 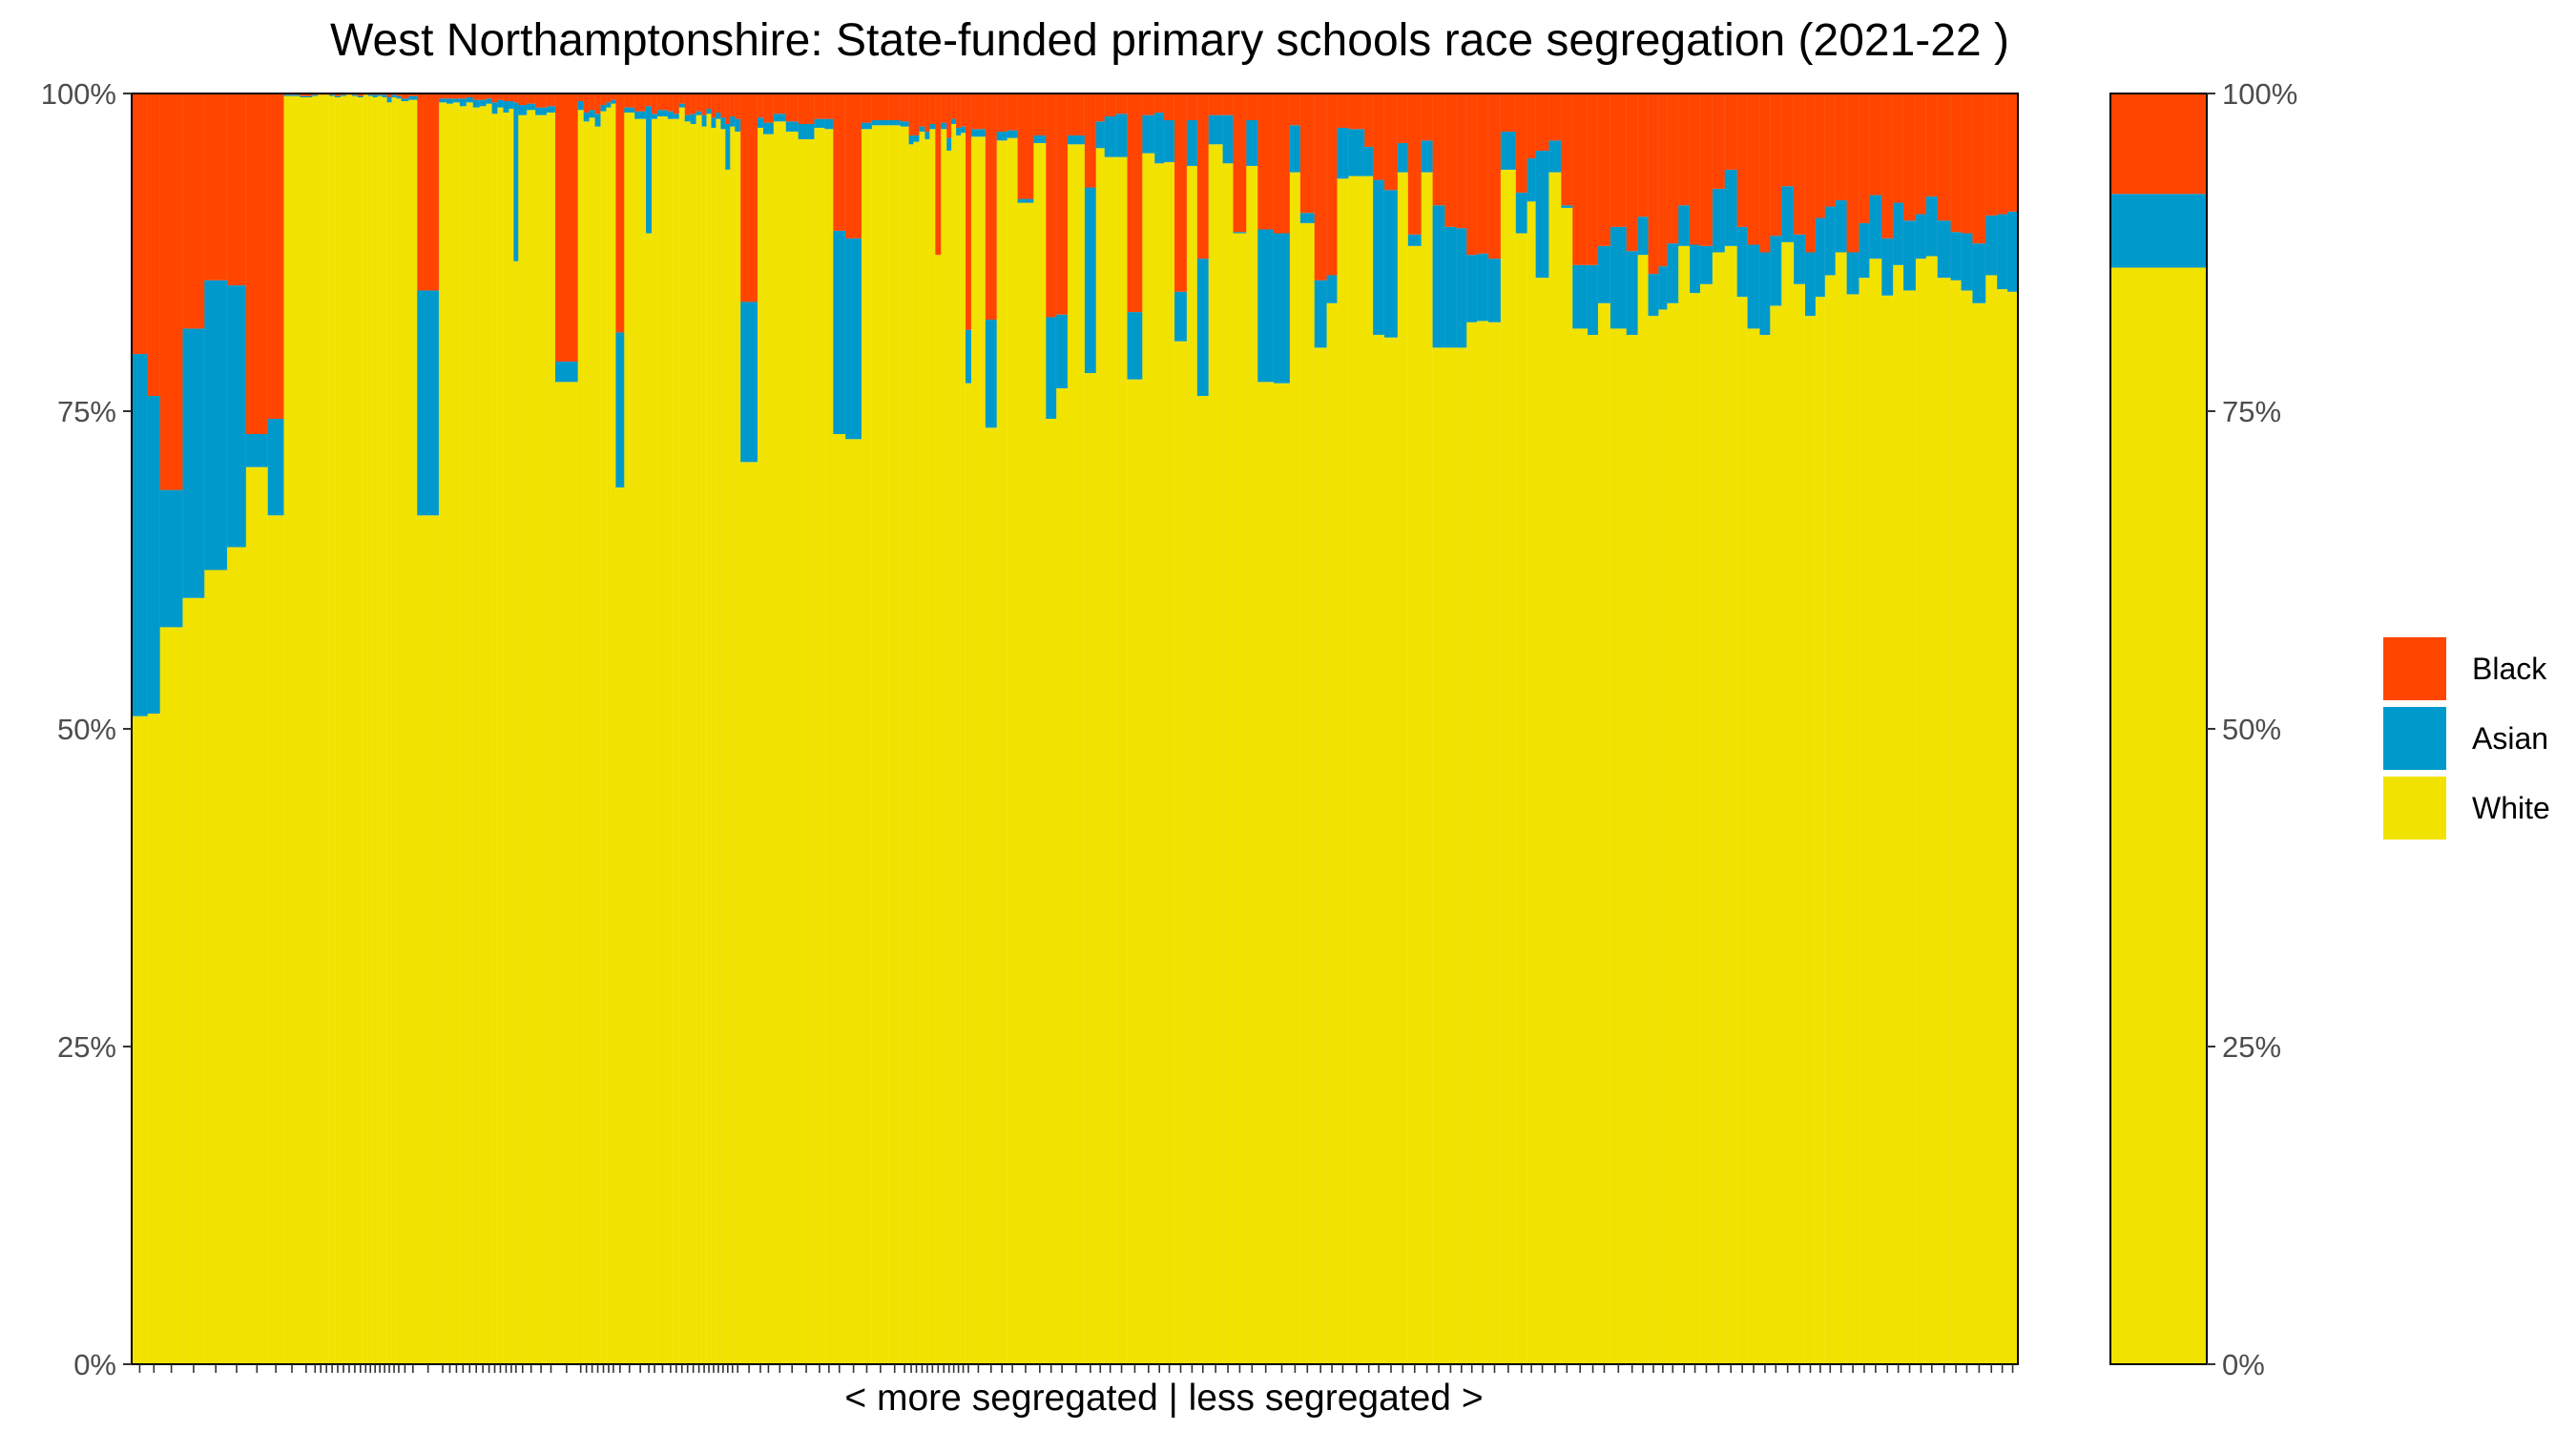 What do you see at coordinates (2158, 728) in the screenshot?
I see `overall-bar` at bounding box center [2158, 728].